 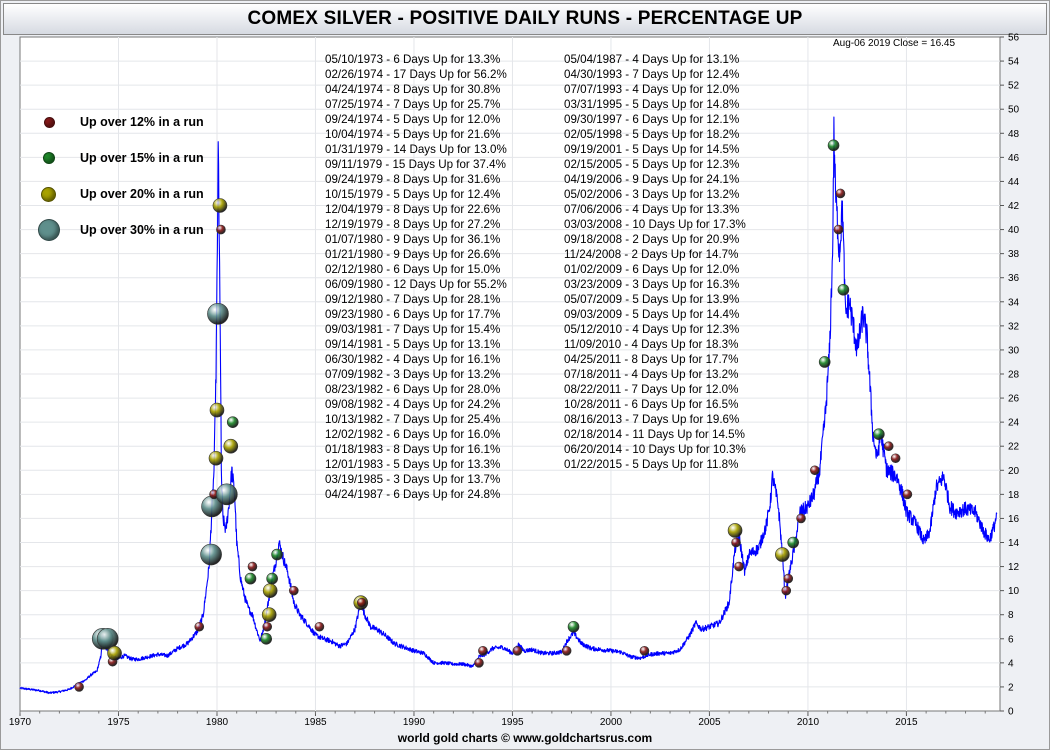 What do you see at coordinates (315, 722) in the screenshot?
I see `x-tick-label: 1985` at bounding box center [315, 722].